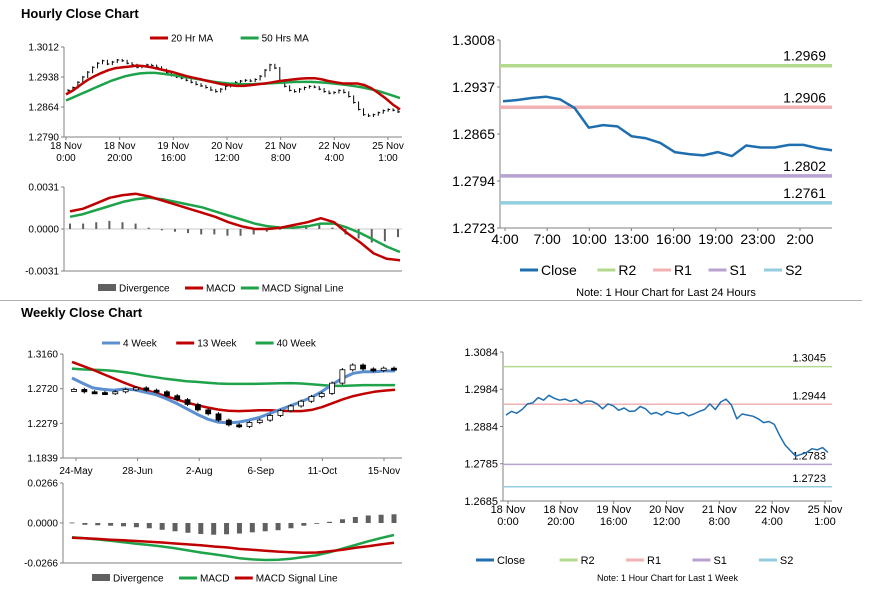  What do you see at coordinates (82, 312) in the screenshot?
I see `weekly-section-title: Weekly Close Chart` at bounding box center [82, 312].